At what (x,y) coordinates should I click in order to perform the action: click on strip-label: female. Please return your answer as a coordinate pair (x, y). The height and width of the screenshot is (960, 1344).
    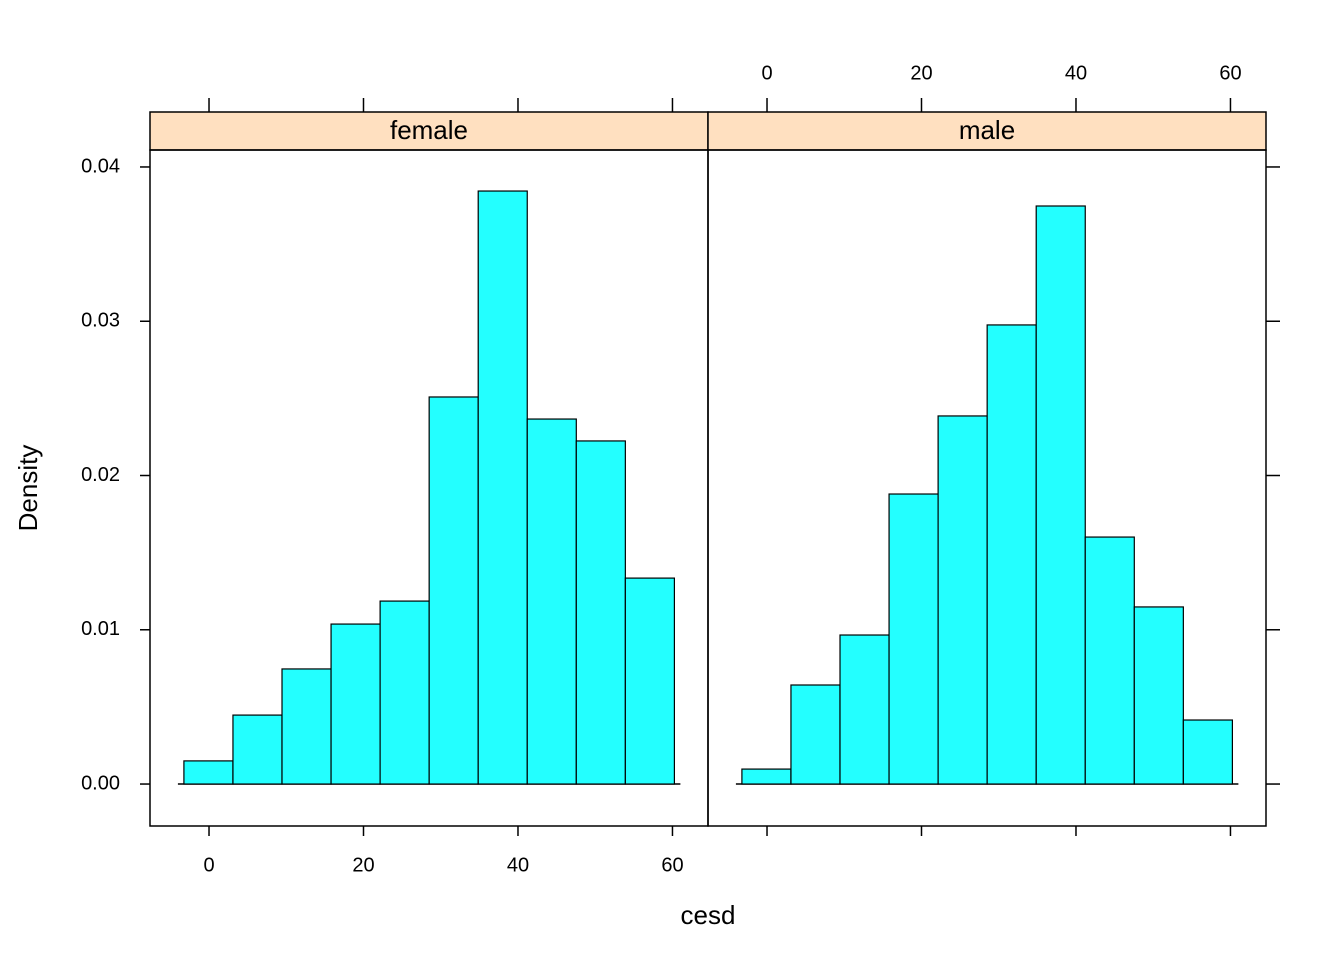
    Looking at the image, I should click on (429, 130).